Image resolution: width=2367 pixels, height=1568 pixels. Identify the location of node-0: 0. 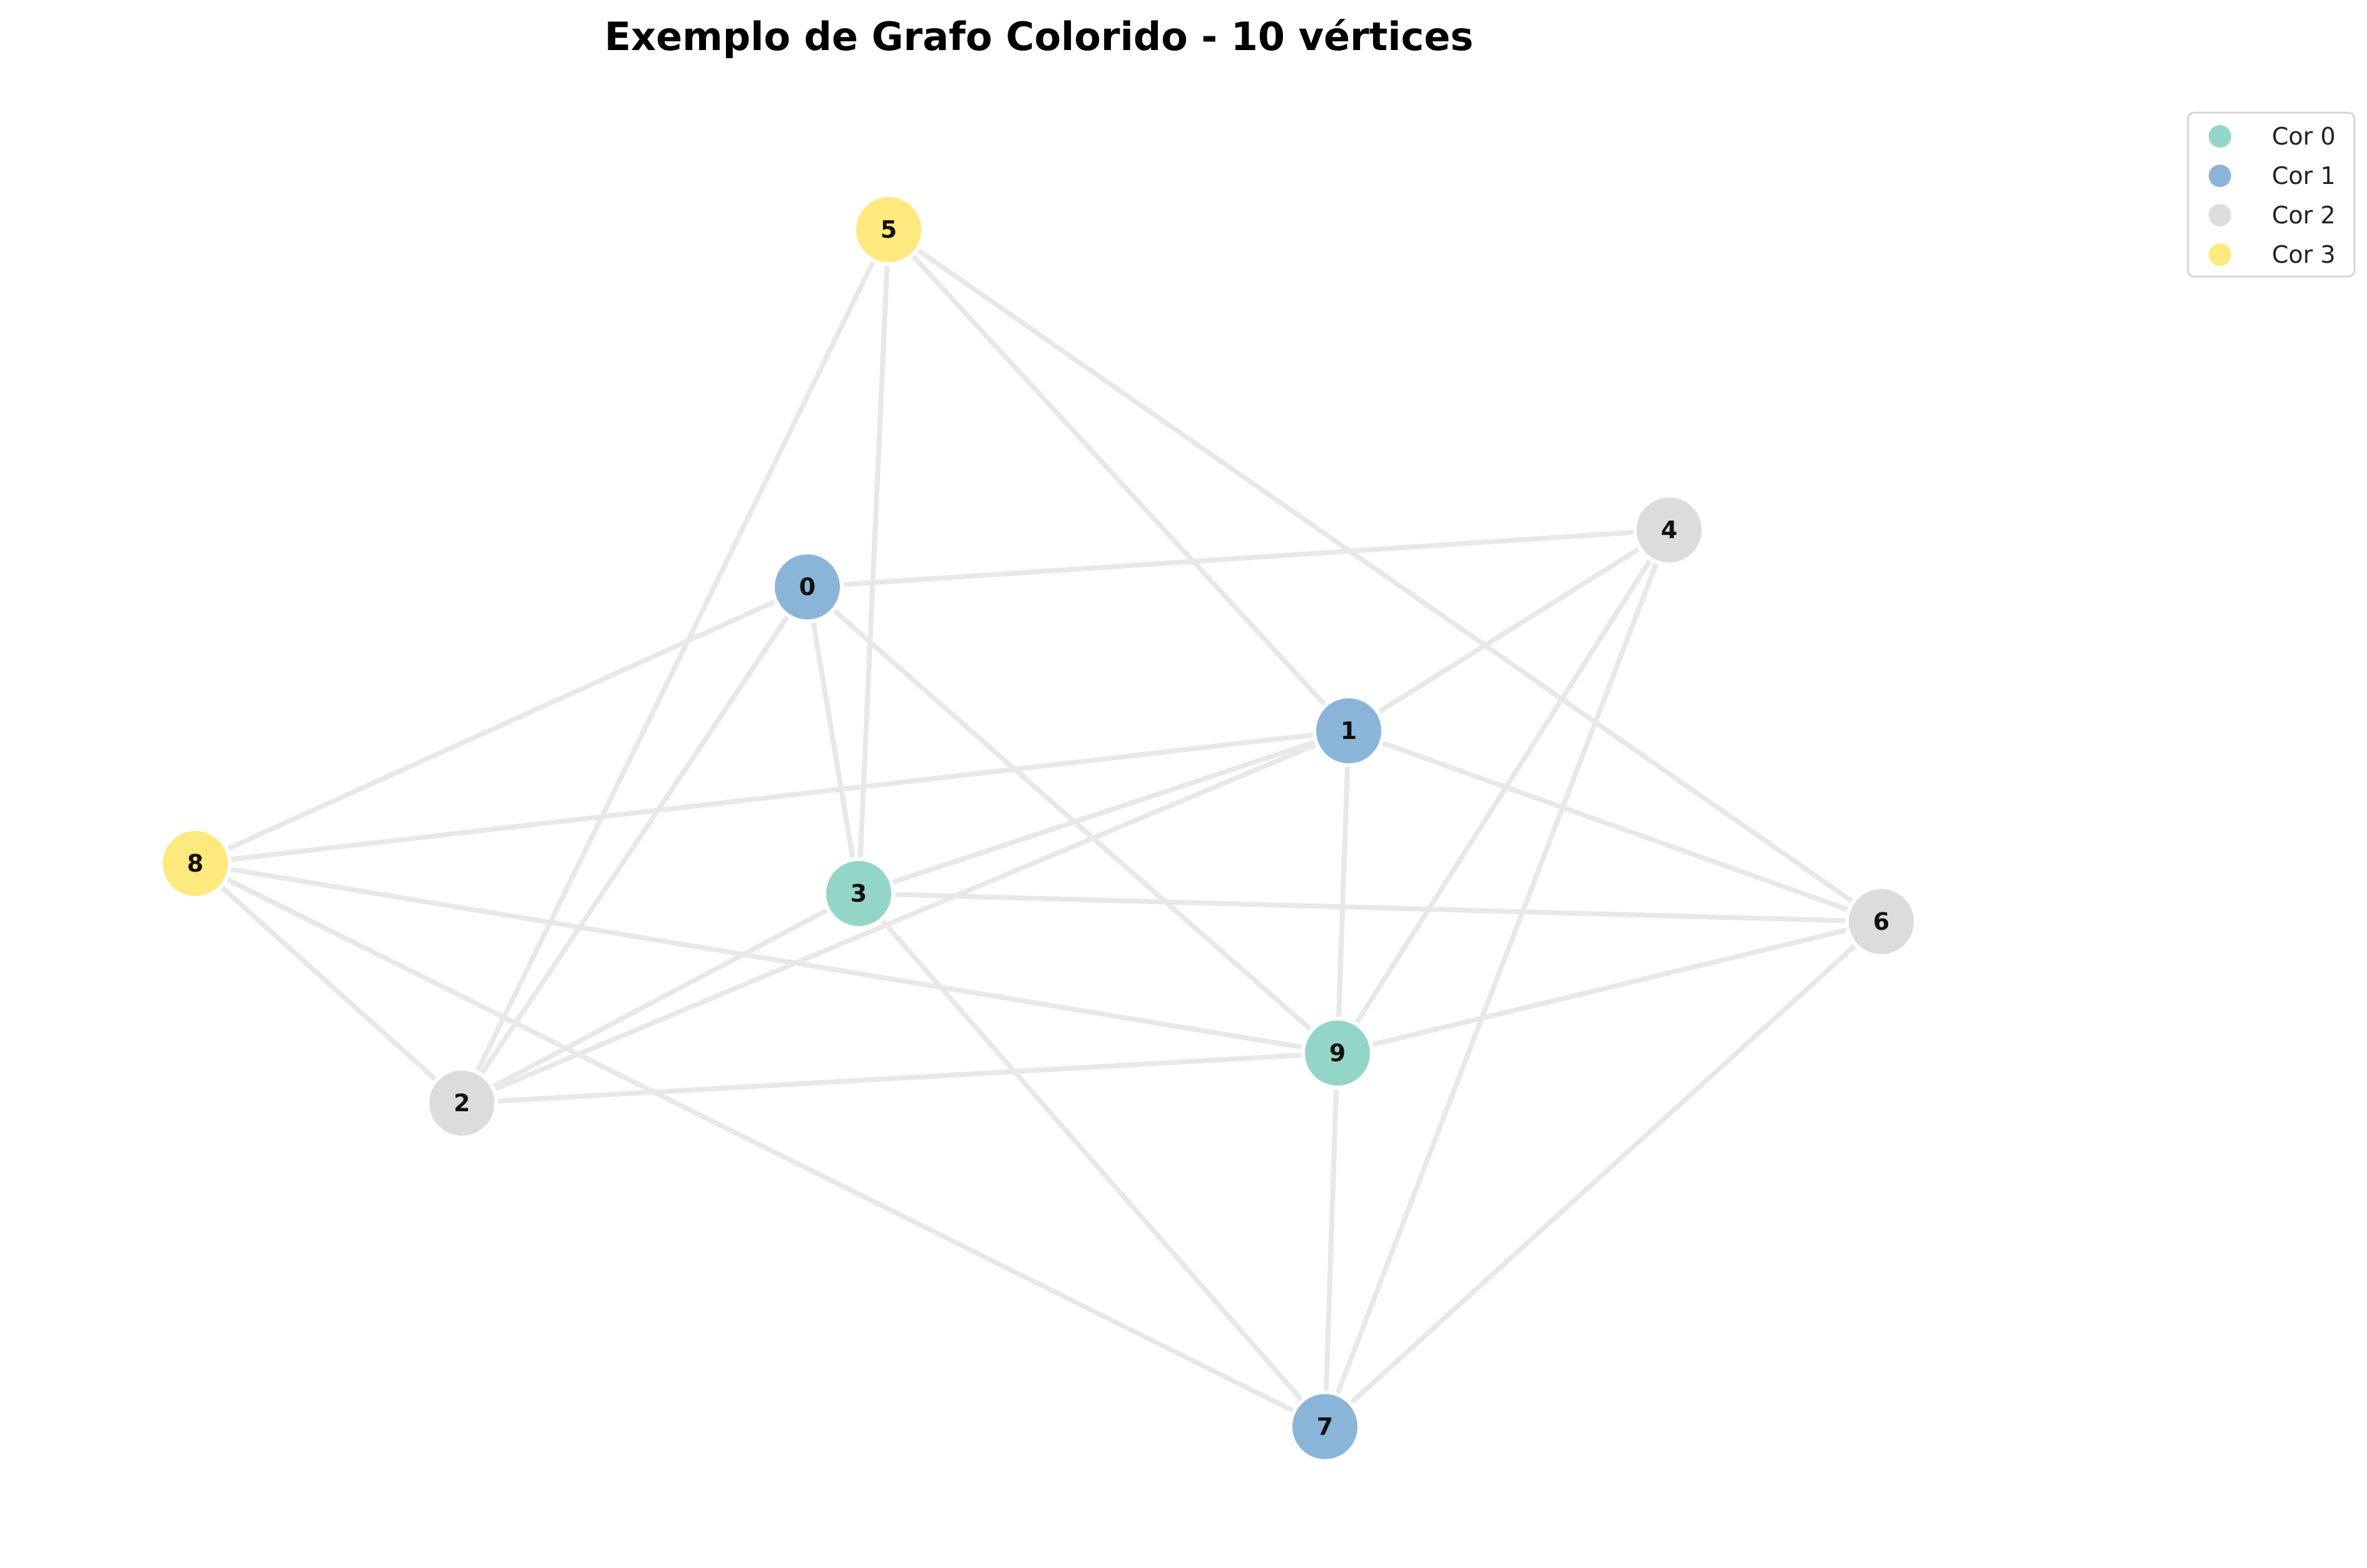
(808, 587).